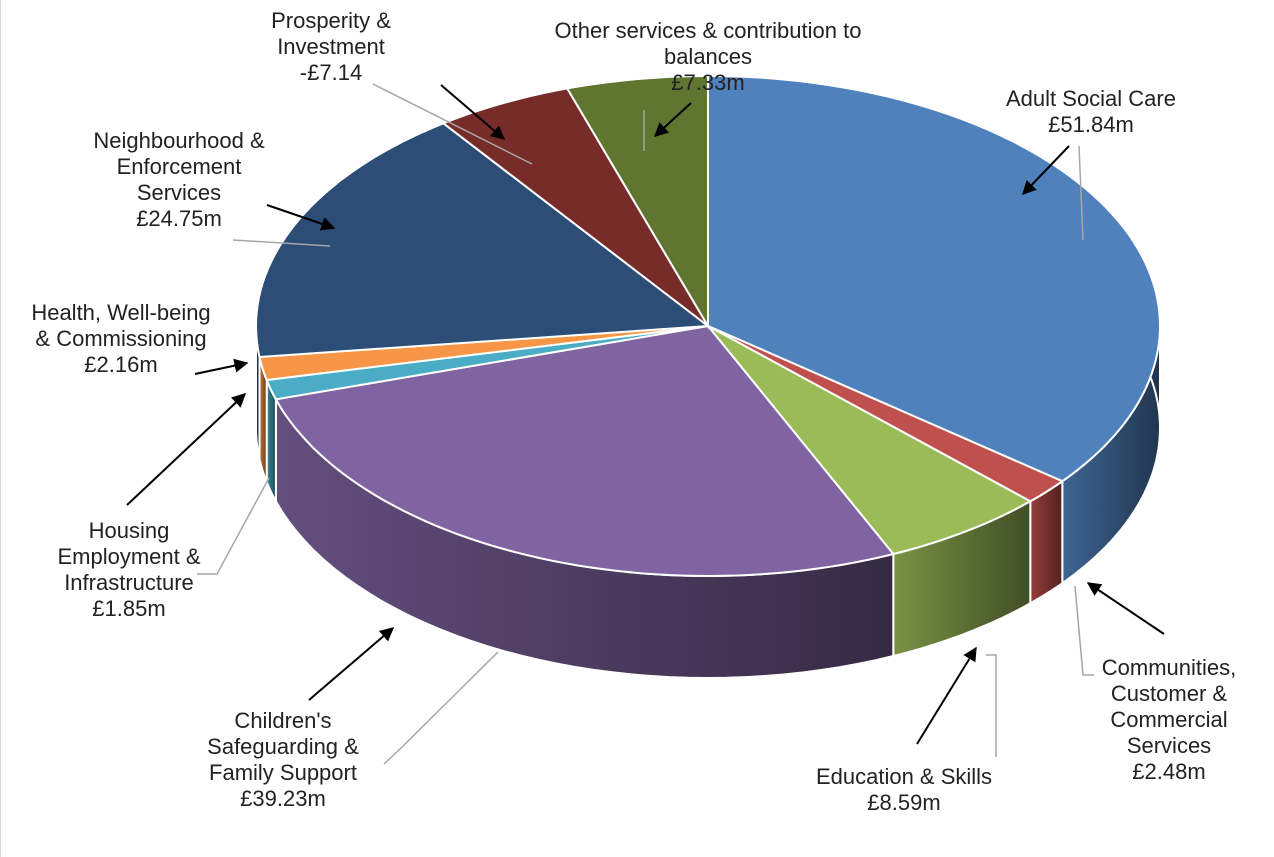  Describe the element at coordinates (283, 772) in the screenshot. I see `data-label-children-line-2: Family Support` at that location.